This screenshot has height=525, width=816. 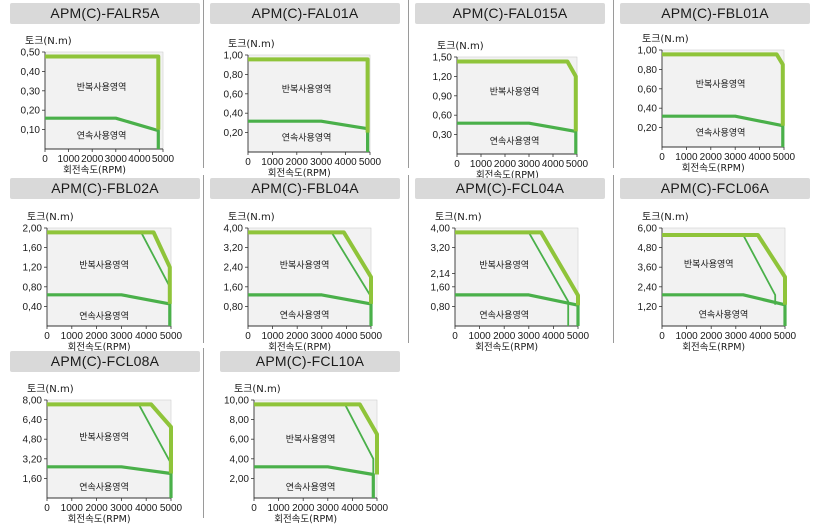 What do you see at coordinates (443, 96) in the screenshot?
I see `y-tick-label: 0,90` at bounding box center [443, 96].